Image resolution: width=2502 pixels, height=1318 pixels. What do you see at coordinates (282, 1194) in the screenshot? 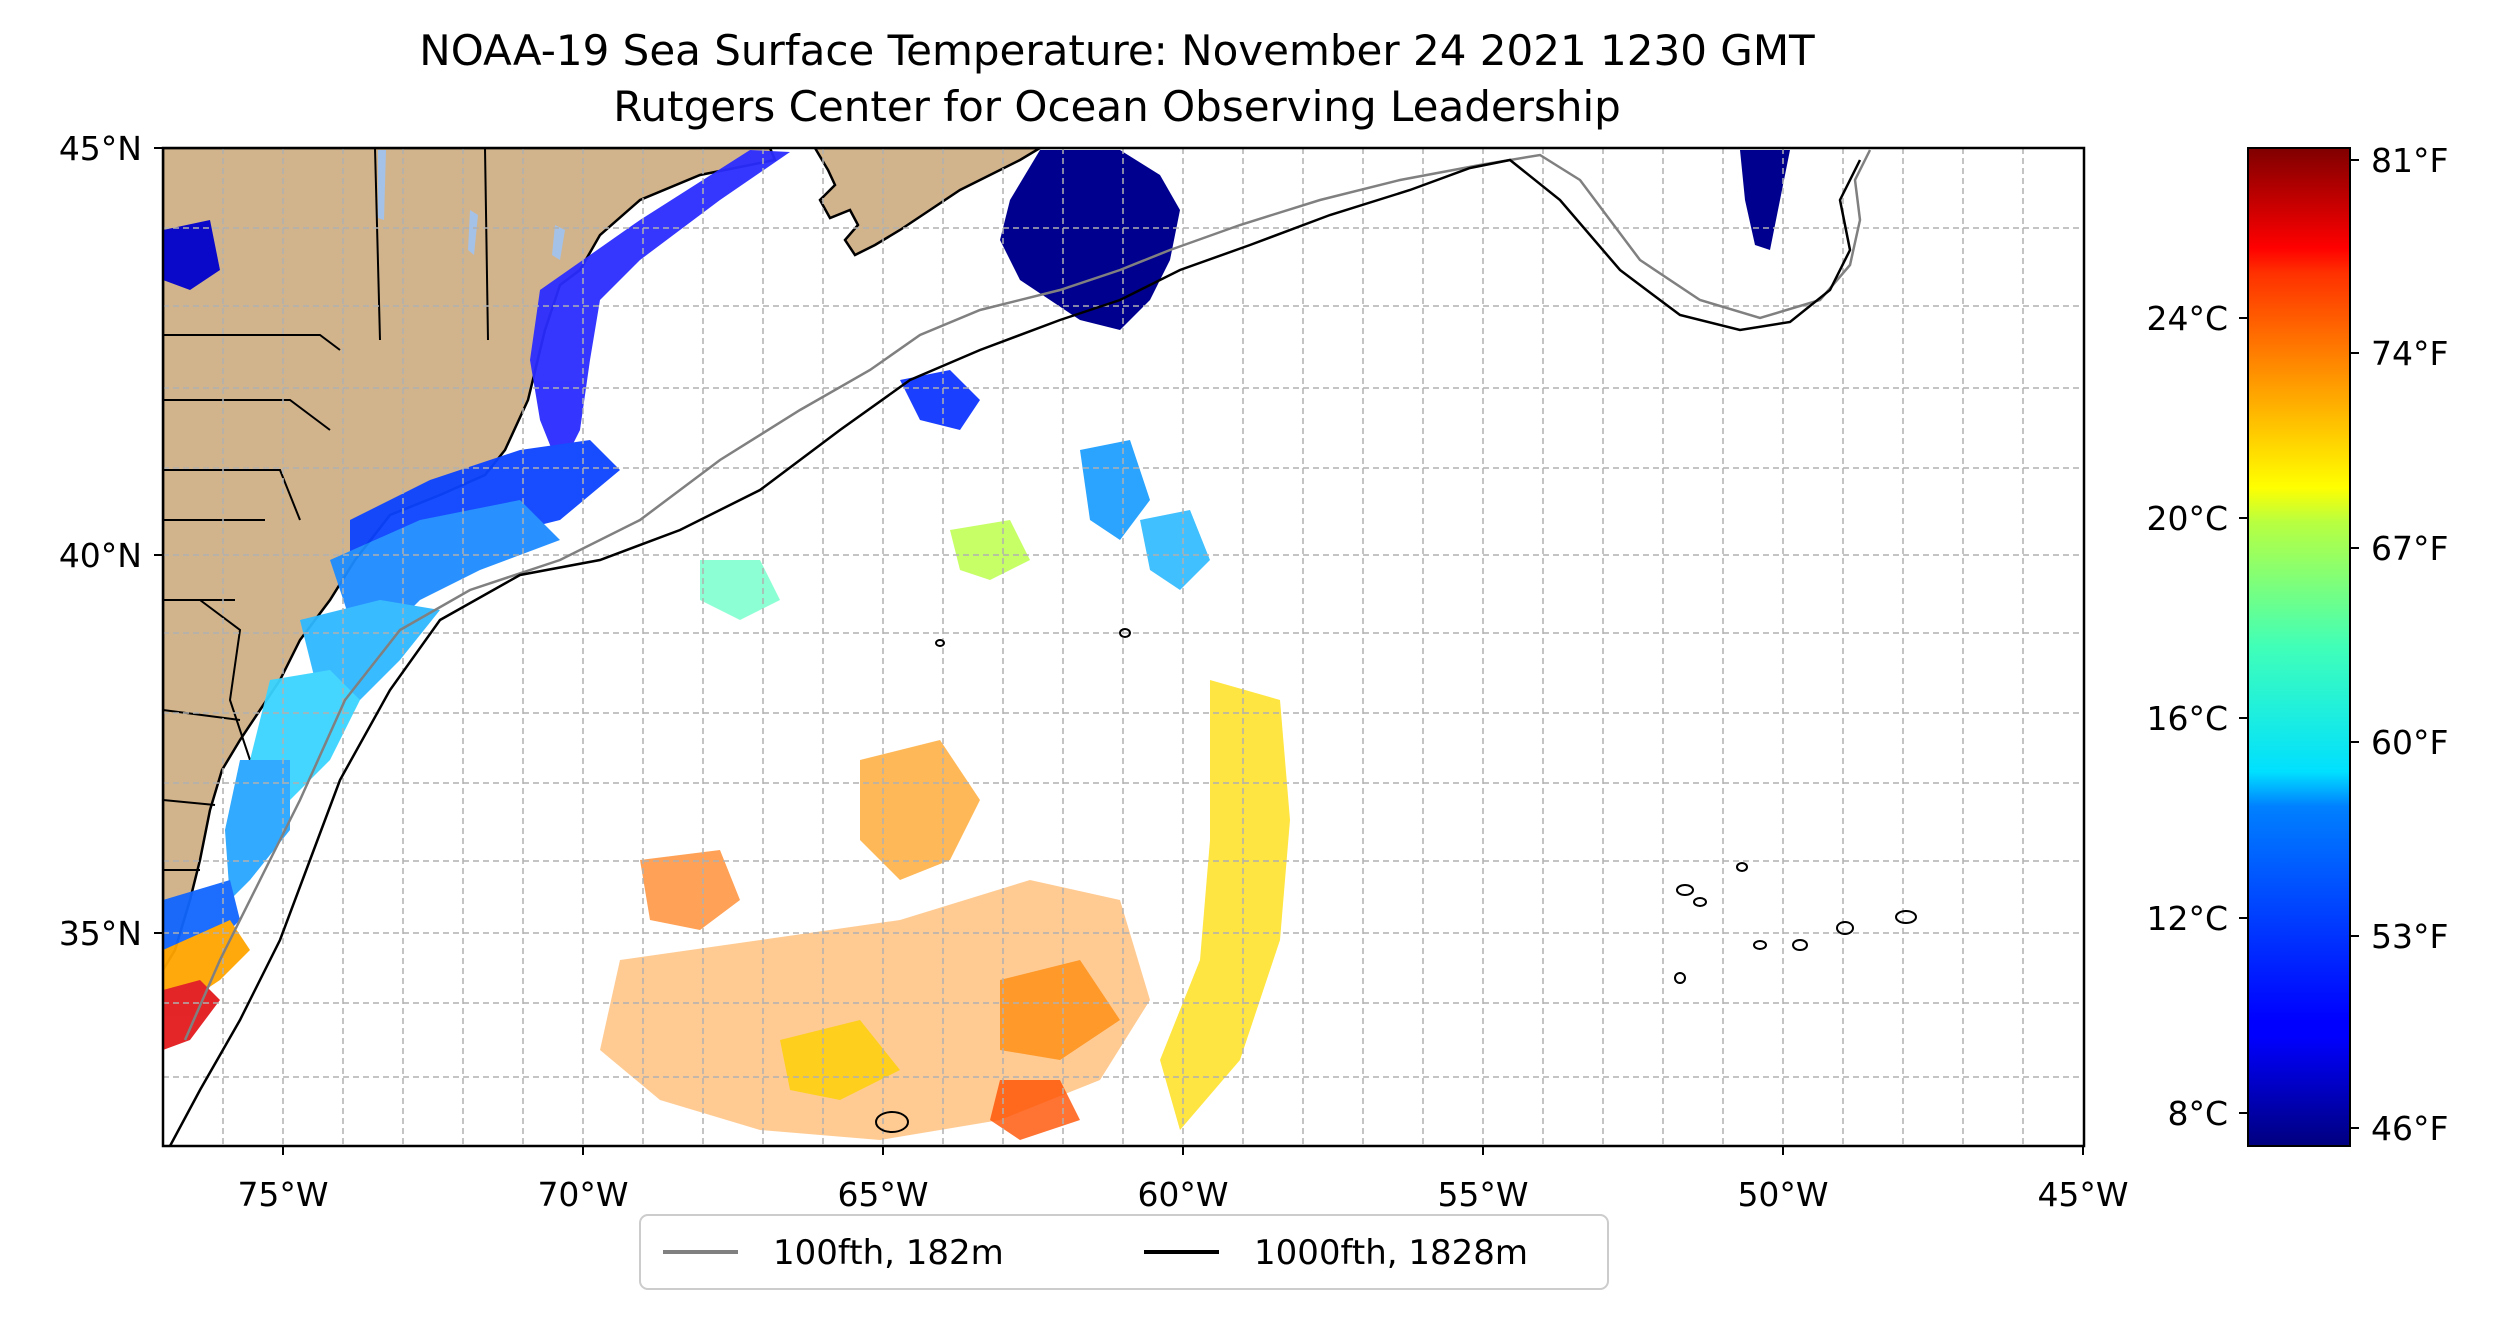
I see `lon-tick-75w: 75°W` at bounding box center [282, 1194].